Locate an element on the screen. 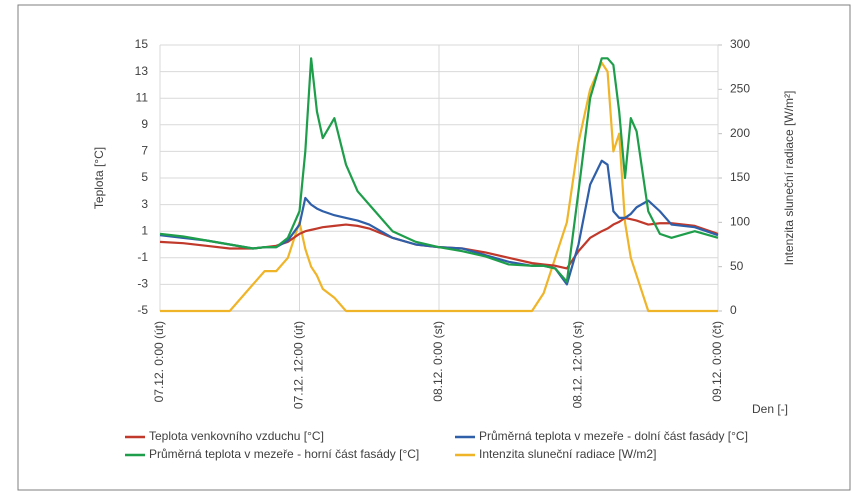  y2-tick-label: 250 is located at coordinates (740, 89).